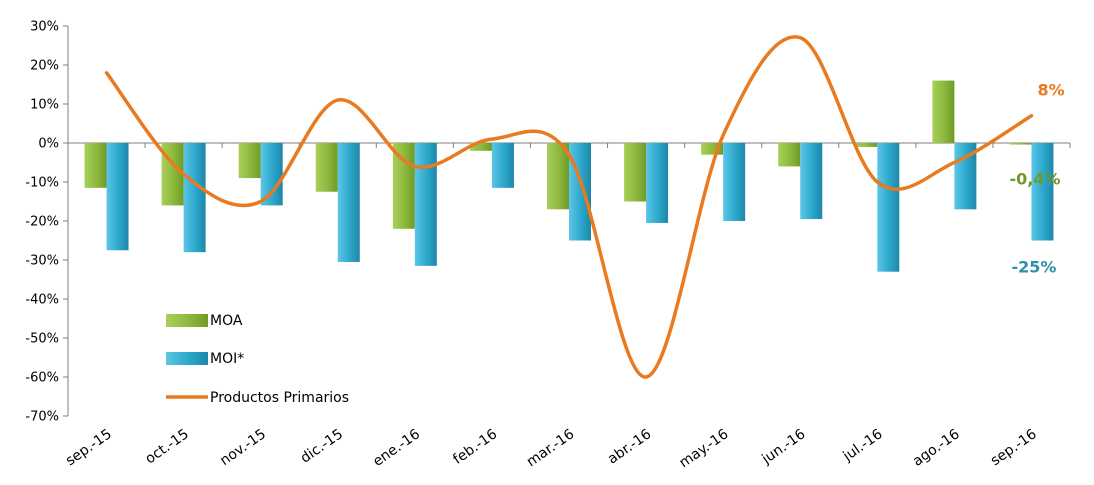  What do you see at coordinates (396, 448) in the screenshot?
I see `x-tick-label: ene.-16` at bounding box center [396, 448].